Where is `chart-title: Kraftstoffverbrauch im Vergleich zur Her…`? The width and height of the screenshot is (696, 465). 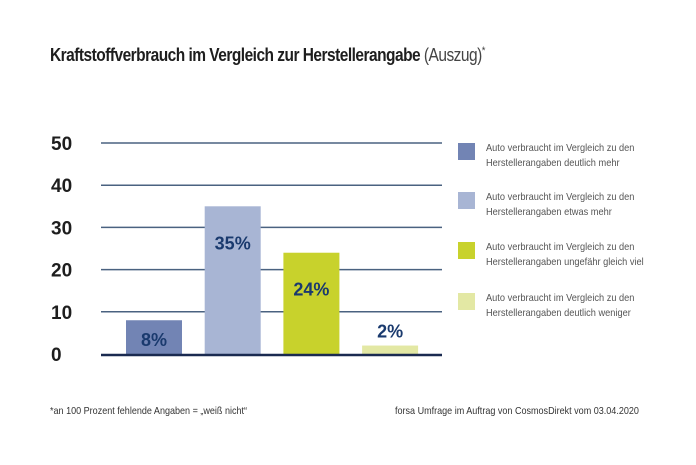 chart-title: Kraftstoffverbrauch im Vergleich zur Her… is located at coordinates (267, 55).